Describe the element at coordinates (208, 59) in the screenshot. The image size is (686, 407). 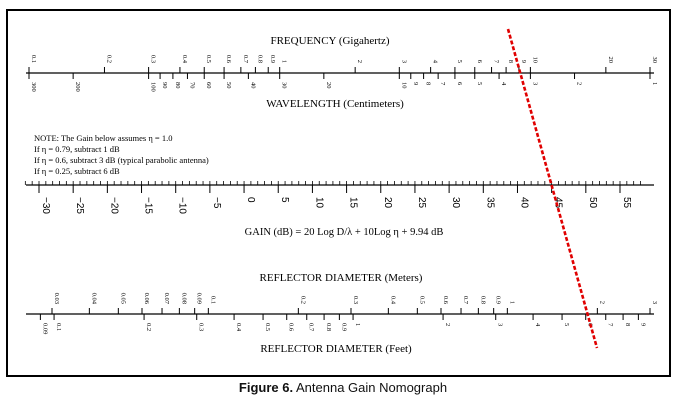
I see `frequency-tick-label: 0.5` at that location.